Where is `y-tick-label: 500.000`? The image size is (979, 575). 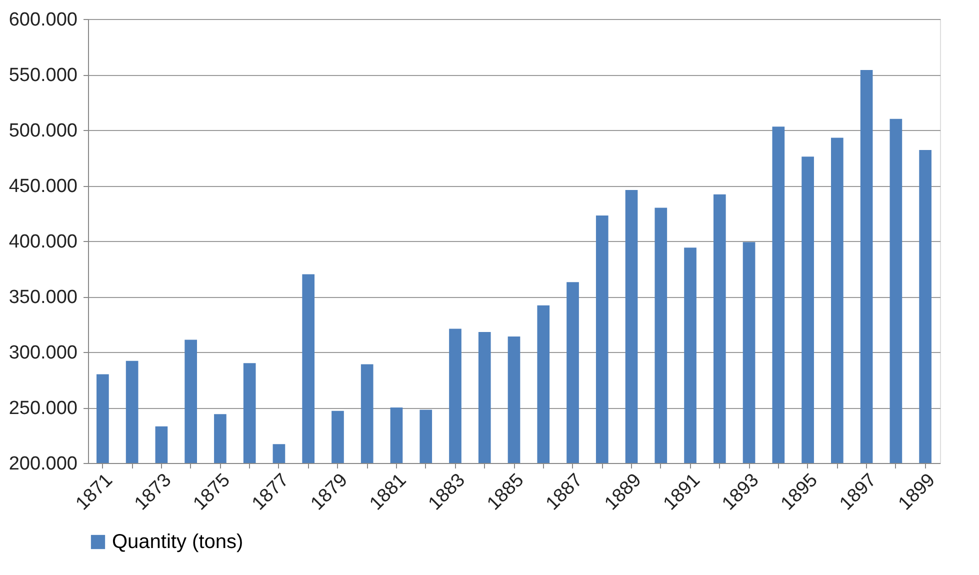 y-tick-label: 500.000 is located at coordinates (43, 131).